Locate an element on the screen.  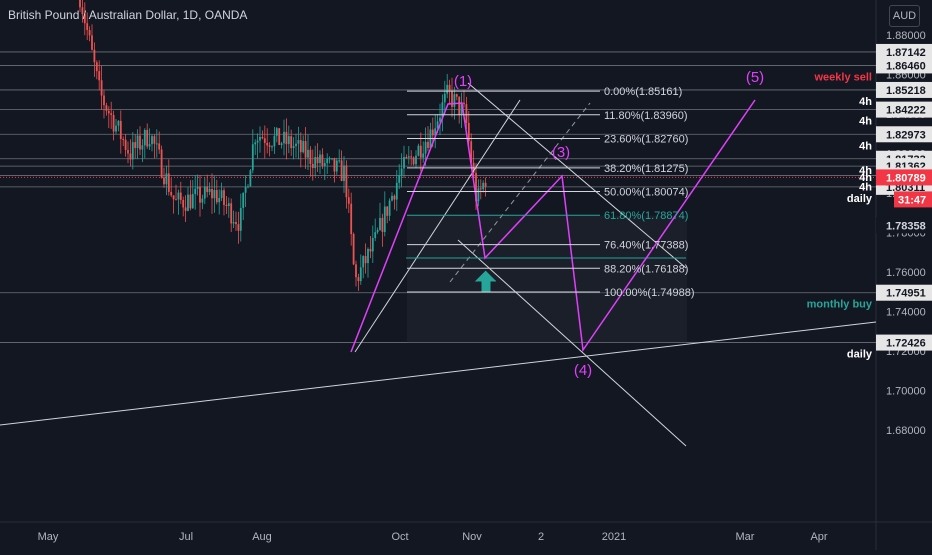
wave-label: (3) is located at coordinates (561, 152).